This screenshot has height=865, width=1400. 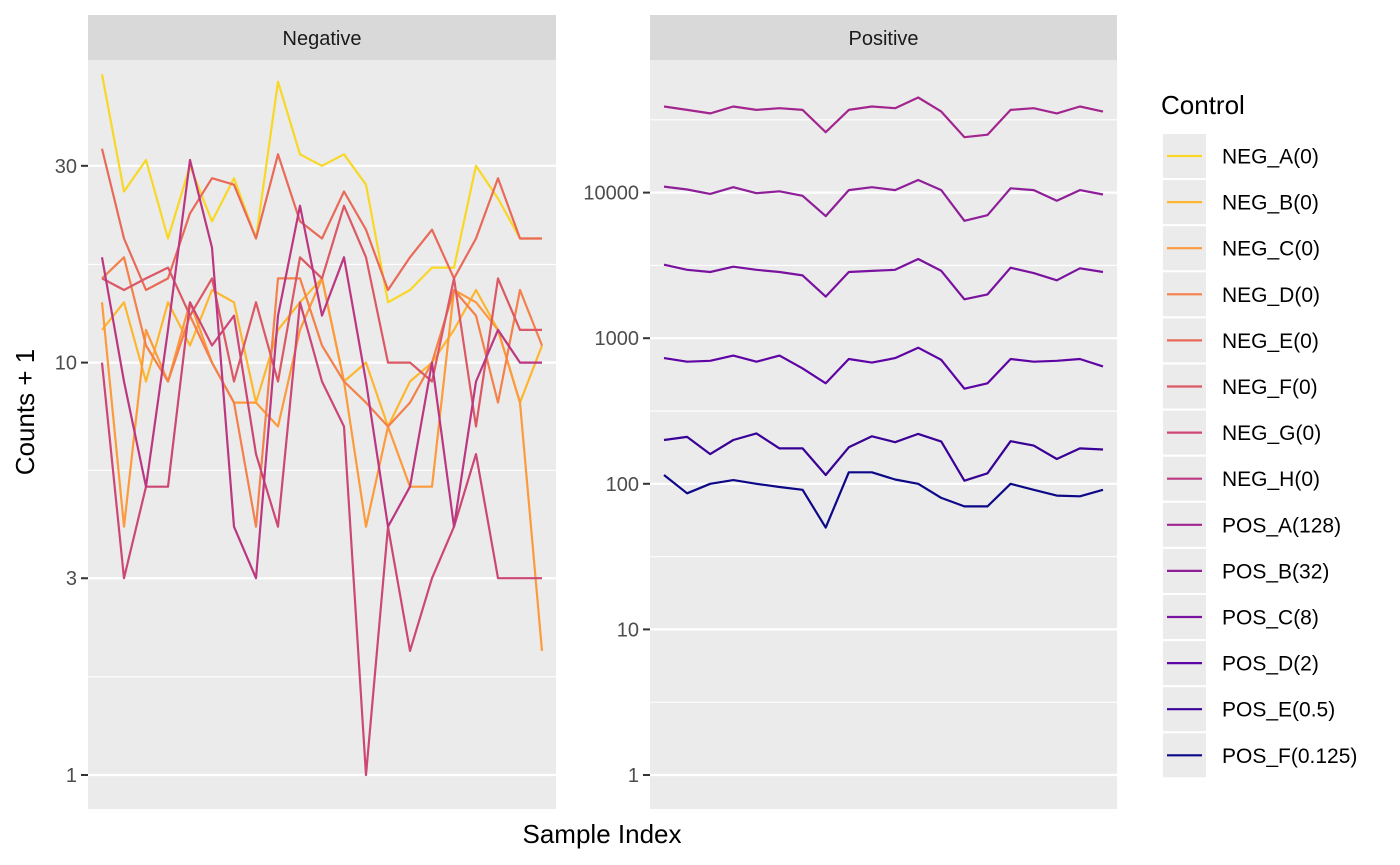 What do you see at coordinates (1281, 525) in the screenshot?
I see `legend-label: POS_A(128)` at bounding box center [1281, 525].